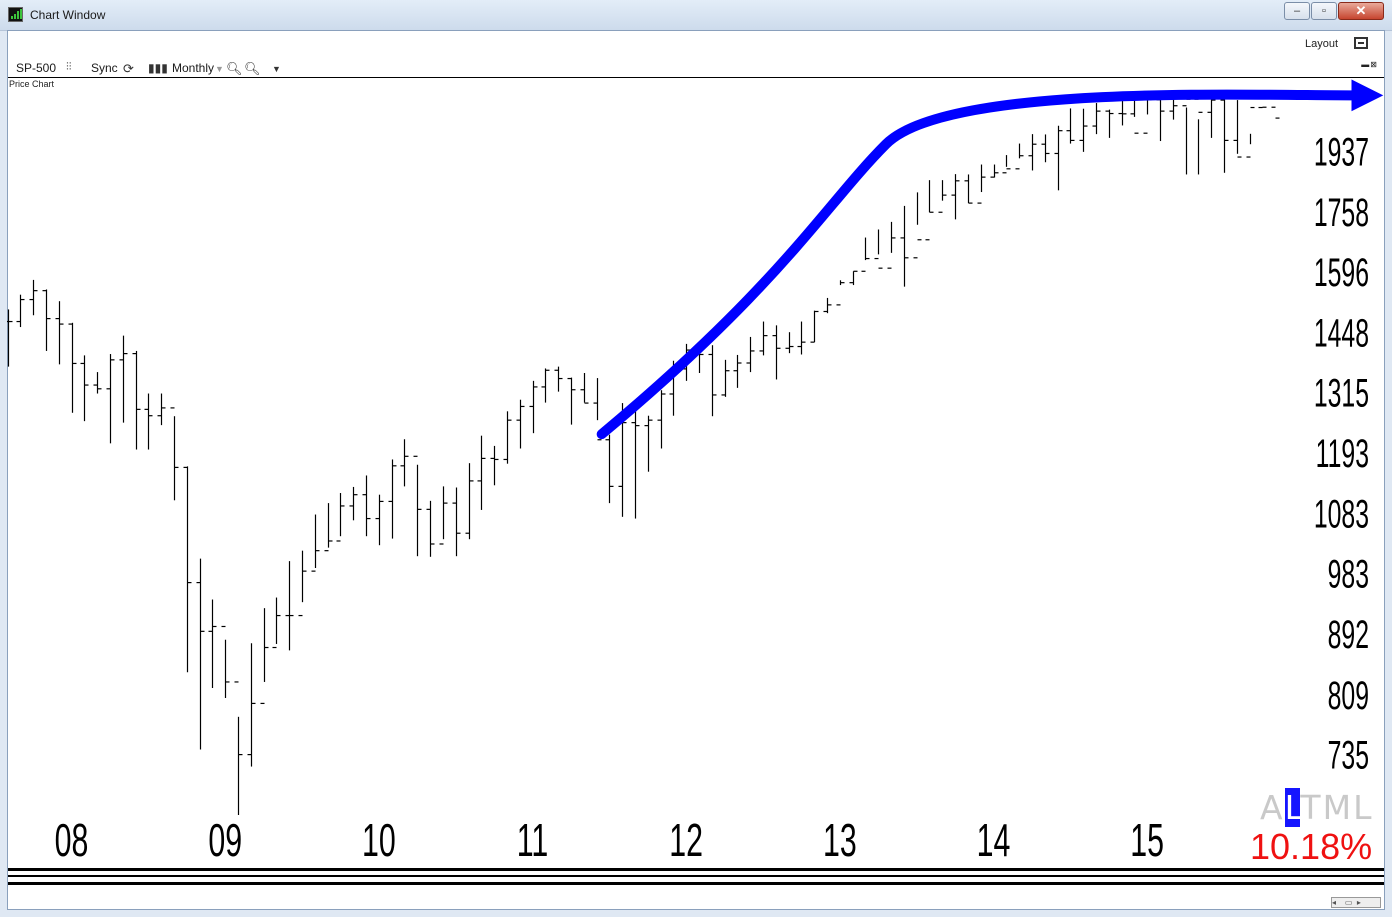  Describe the element at coordinates (1369, 64) in the screenshot. I see `panel-controls: ▬⊠` at that location.